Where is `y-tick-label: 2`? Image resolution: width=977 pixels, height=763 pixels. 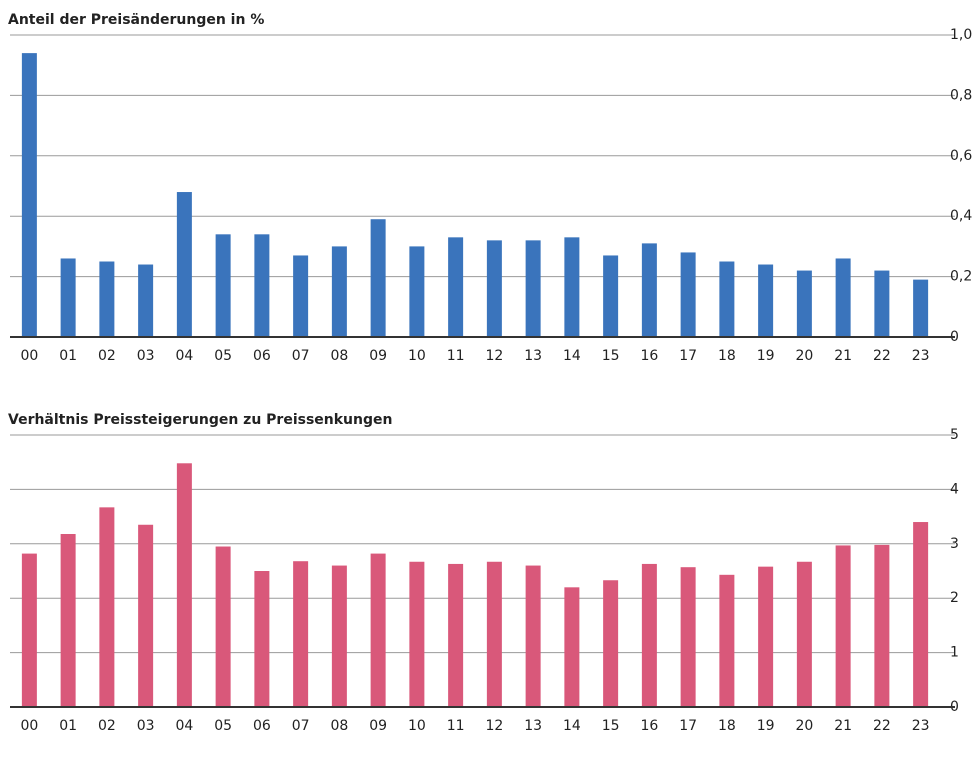 y-tick-label: 2 is located at coordinates (954, 598).